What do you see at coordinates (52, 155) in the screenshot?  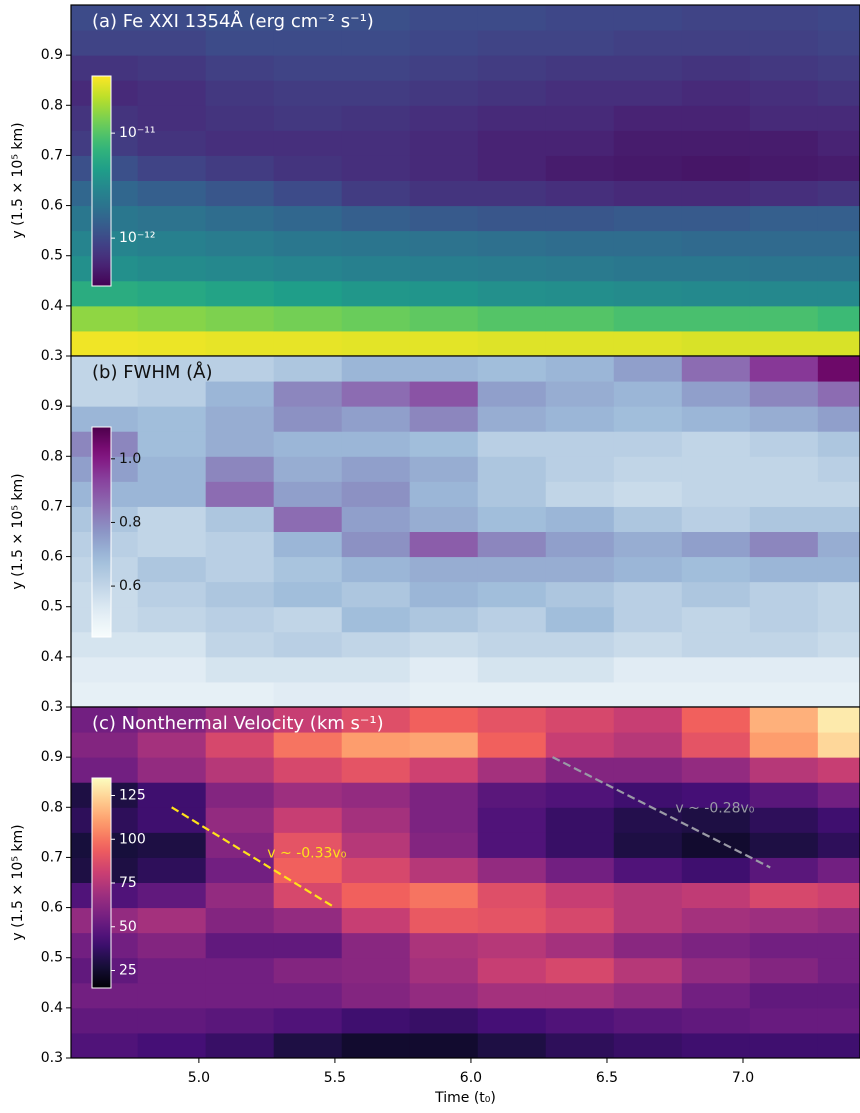 I see `y-tick-label: 0.7` at bounding box center [52, 155].